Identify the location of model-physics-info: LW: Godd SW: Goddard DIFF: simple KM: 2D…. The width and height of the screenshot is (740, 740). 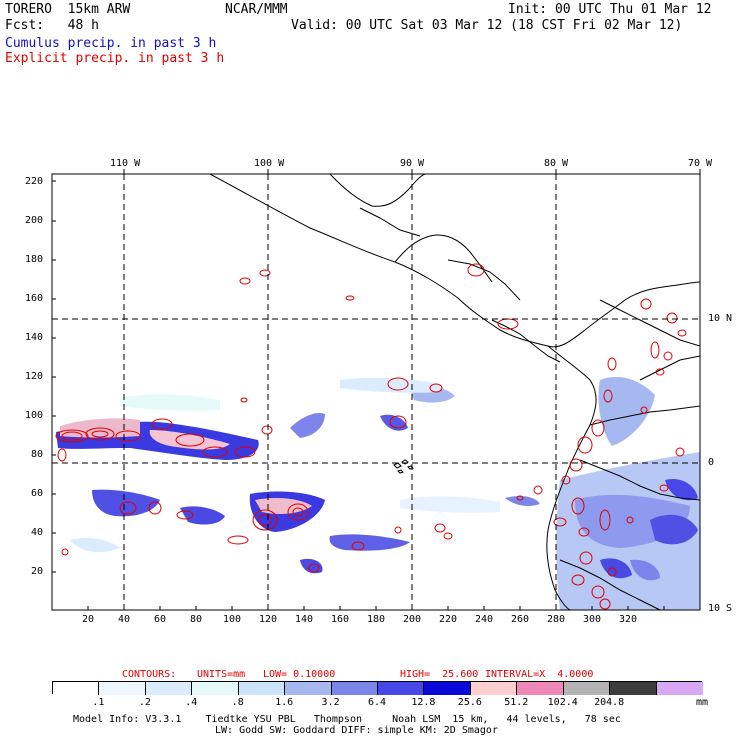
(356, 730).